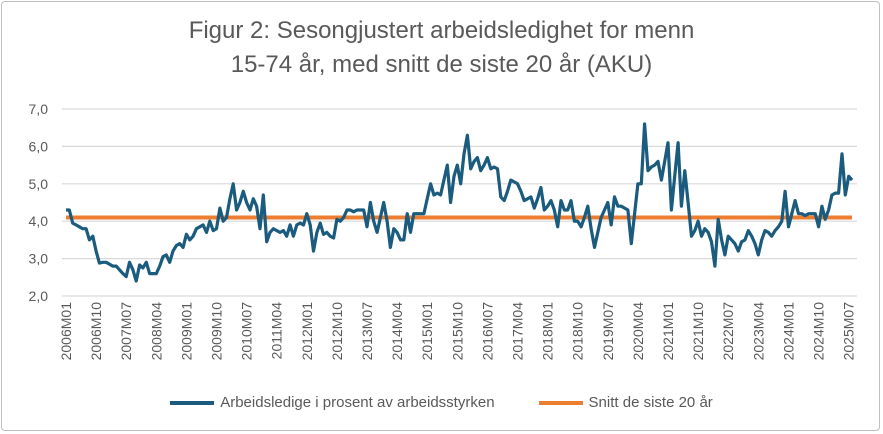 This screenshot has width=883, height=434. Describe the element at coordinates (126, 331) in the screenshot. I see `x-tick-label: 2007M07` at that location.